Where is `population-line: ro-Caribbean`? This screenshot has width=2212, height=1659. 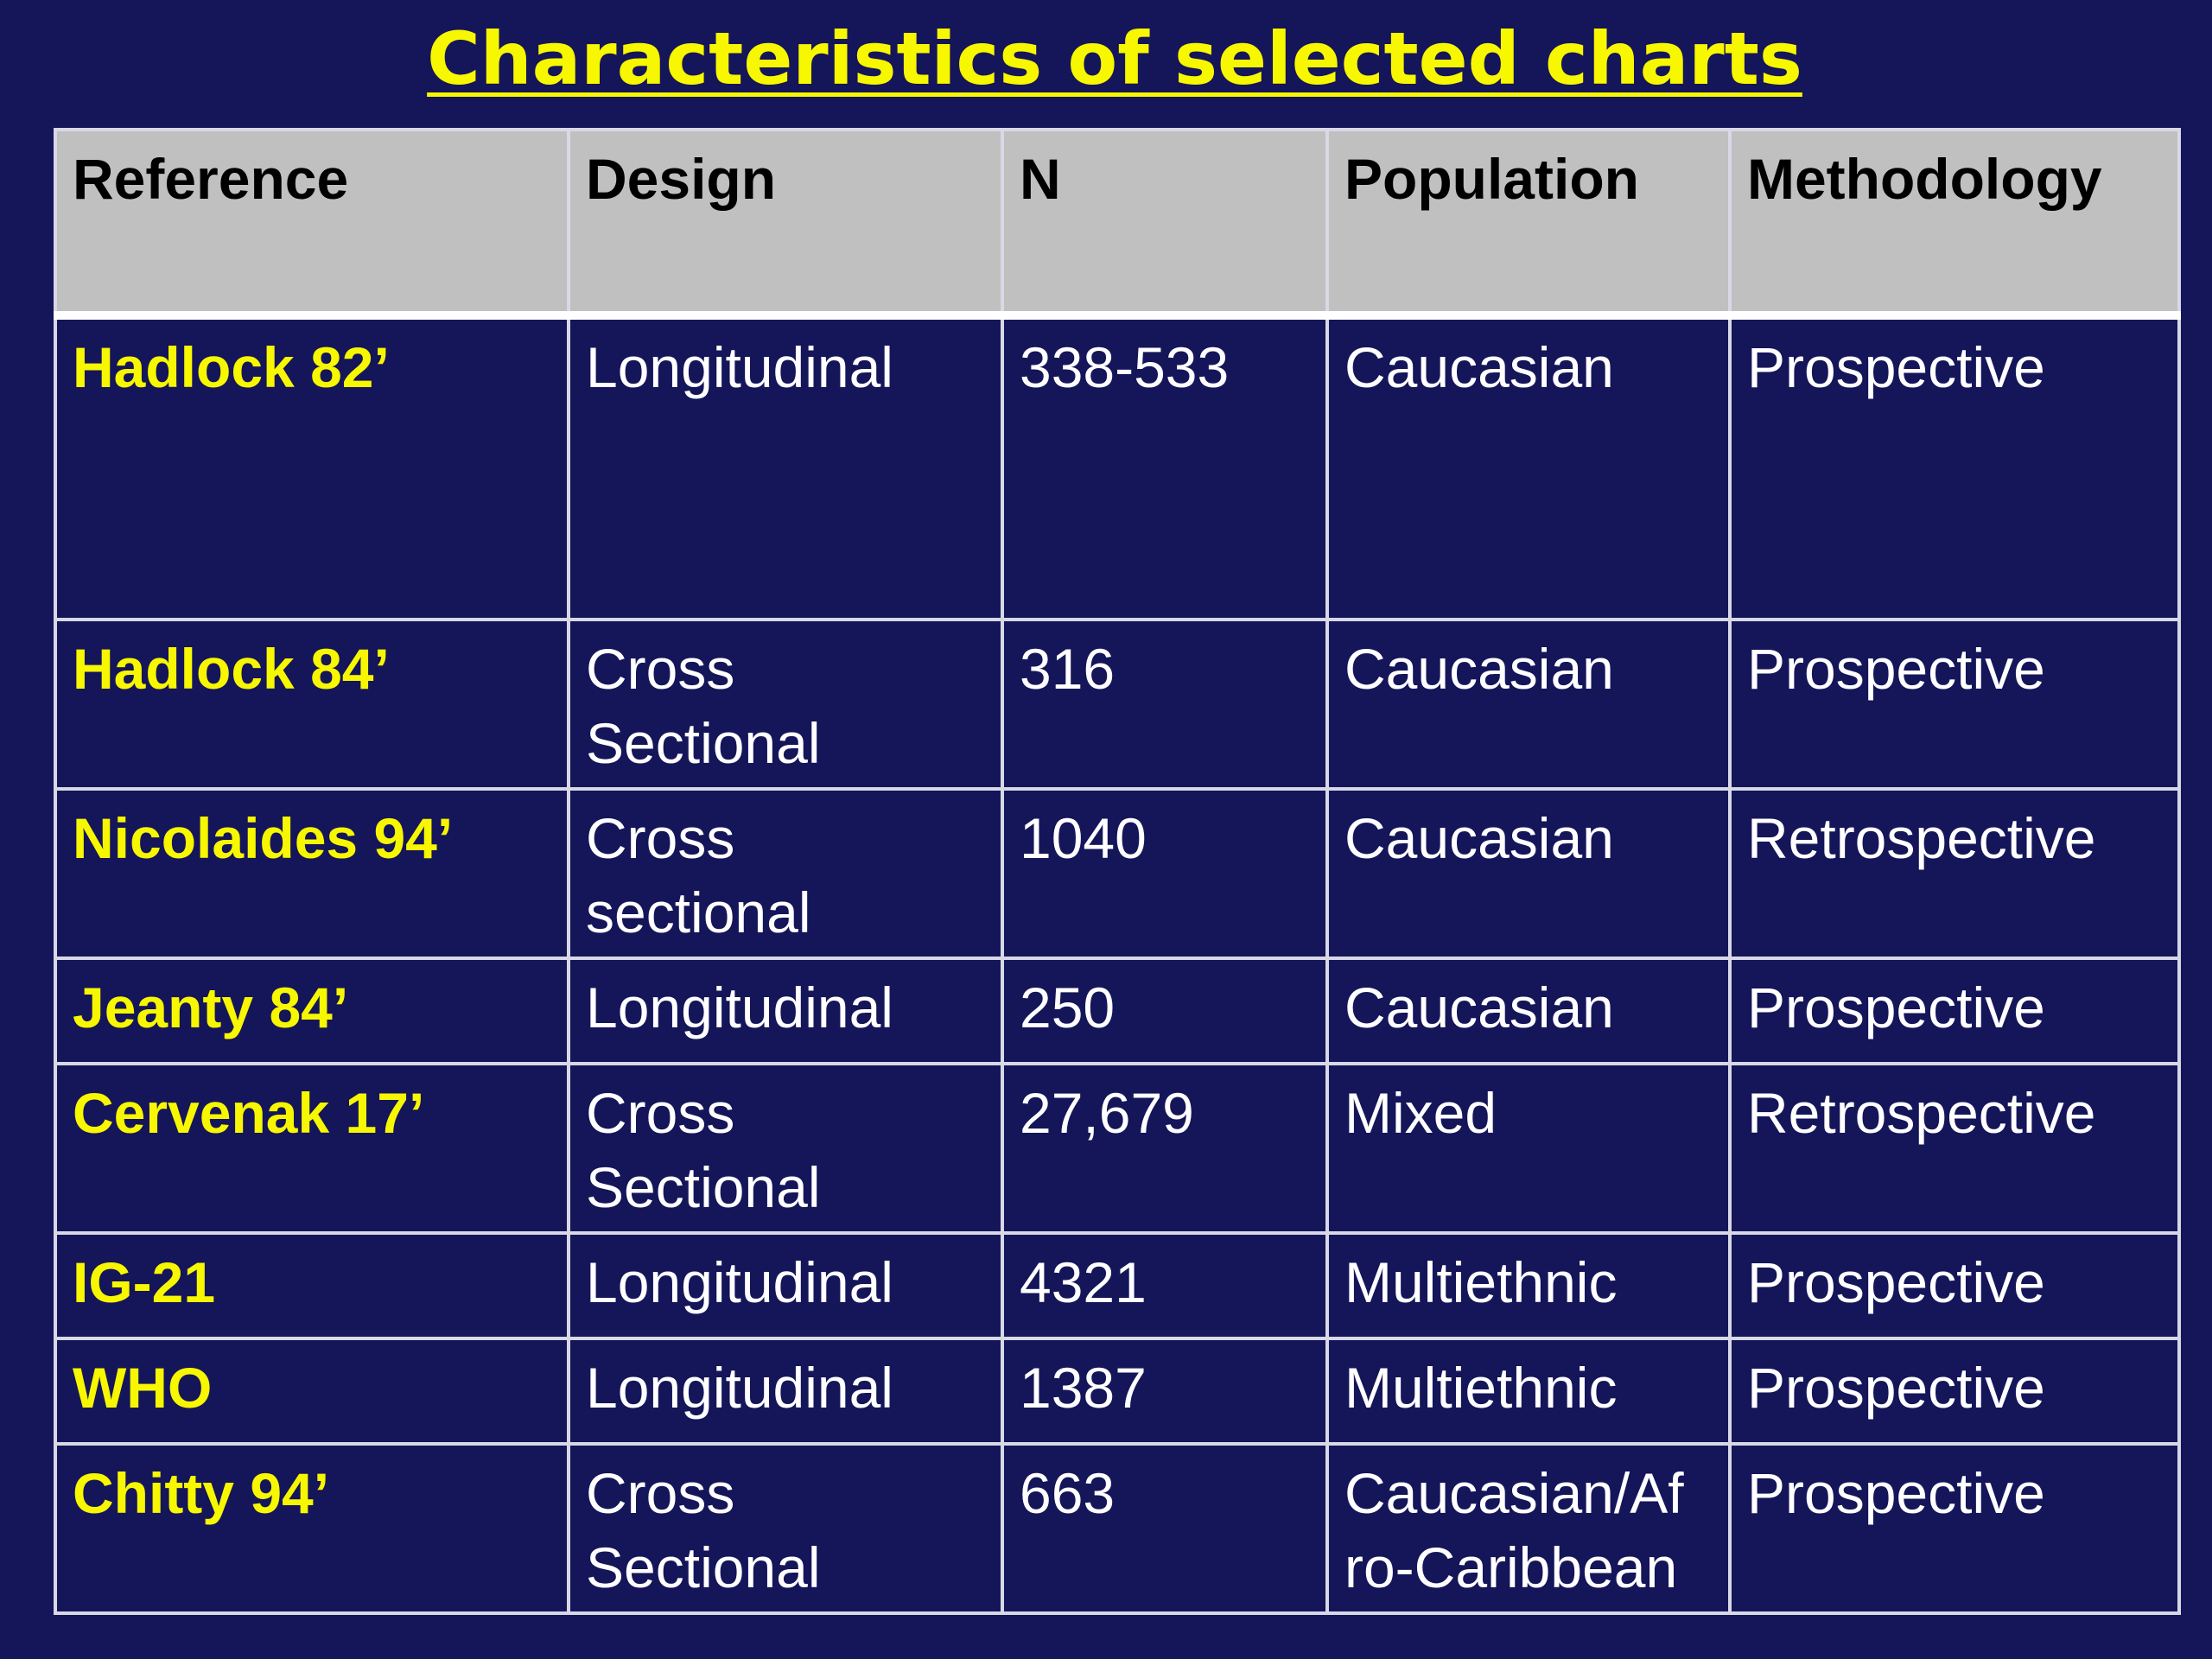
population-line: ro-Caribbean is located at coordinates (1511, 1567).